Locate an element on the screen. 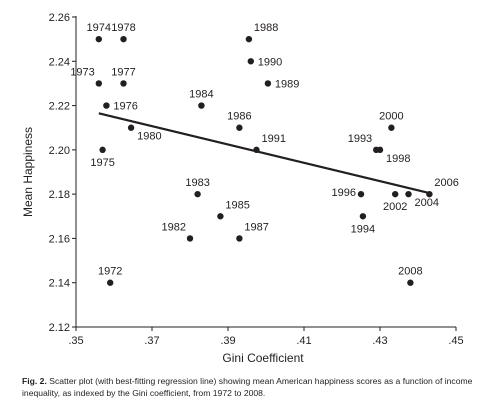  point-label-1991: 1991 is located at coordinates (274, 139).